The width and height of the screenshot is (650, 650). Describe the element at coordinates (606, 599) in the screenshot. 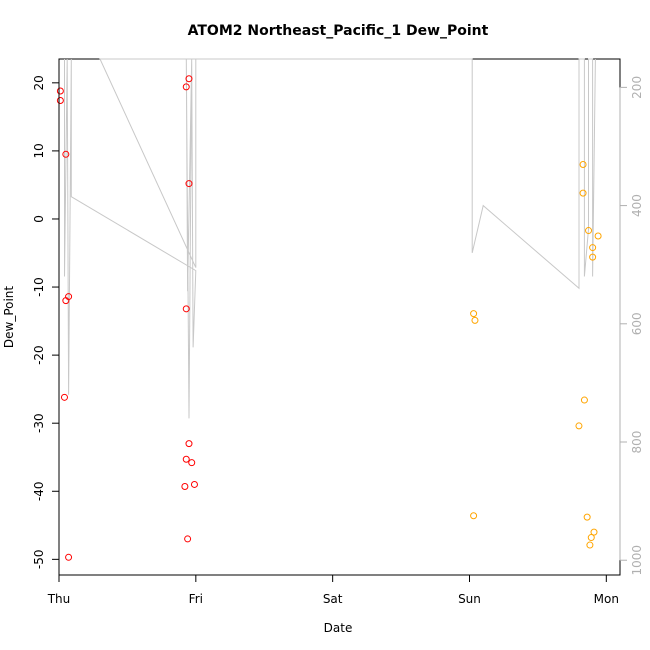

I see `x-tick-label: Mon` at that location.